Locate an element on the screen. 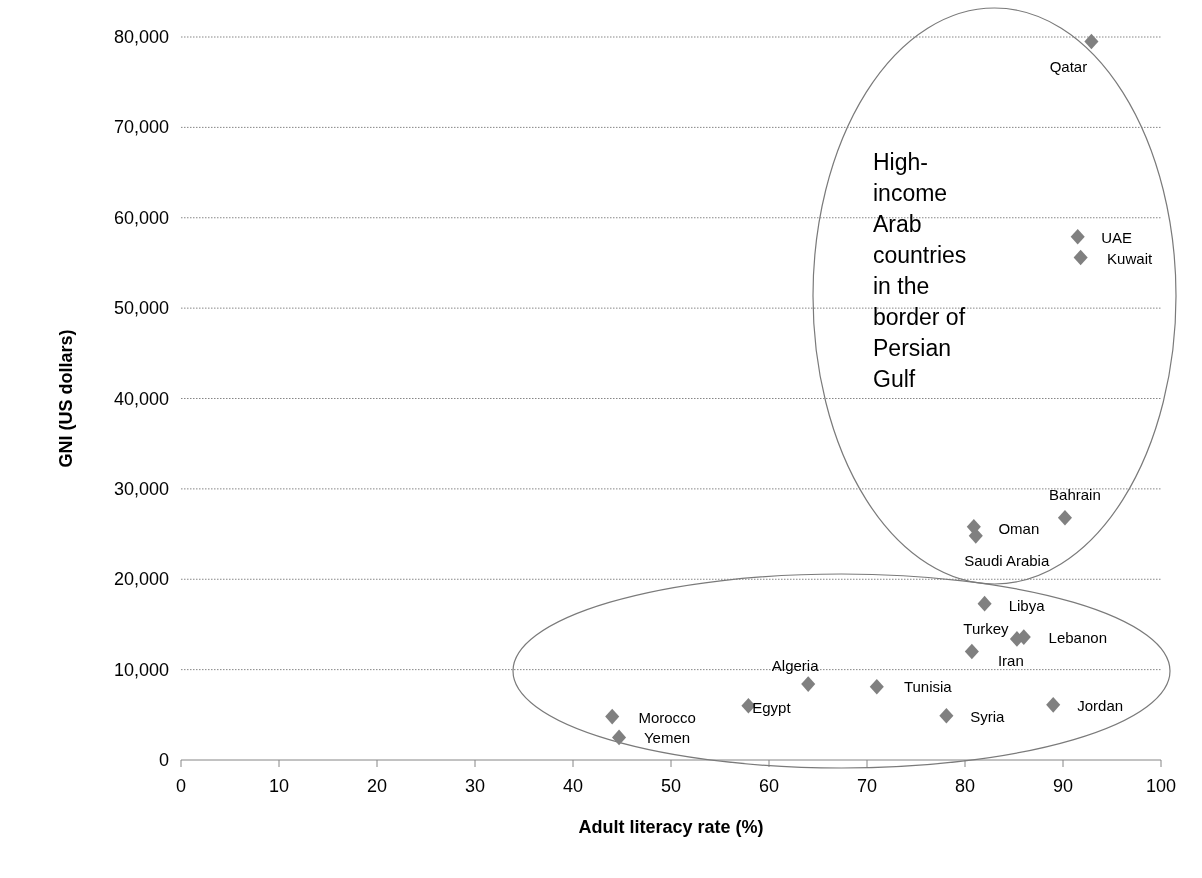 The image size is (1202, 878). annotation: Turkey is located at coordinates (986, 628).